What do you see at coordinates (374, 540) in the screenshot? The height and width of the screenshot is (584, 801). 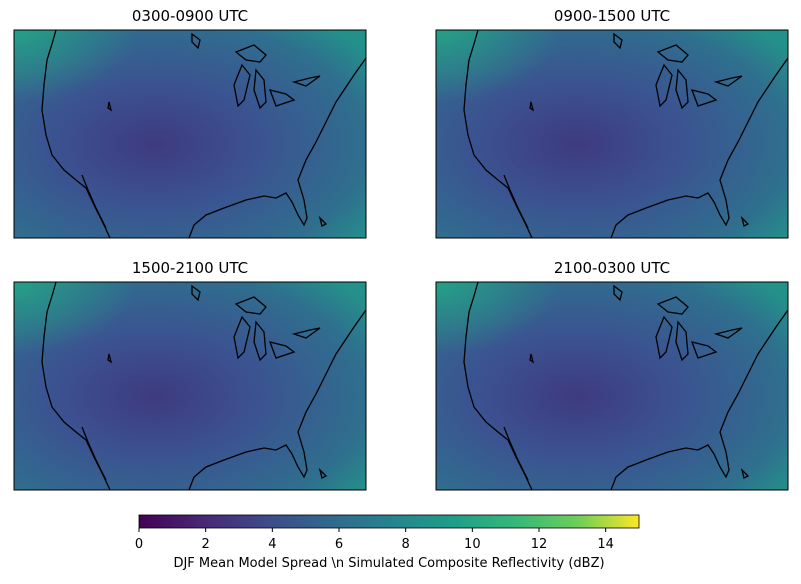 I see `colorbar-ticks: 0 2 4 6 8 10 12 14` at bounding box center [374, 540].